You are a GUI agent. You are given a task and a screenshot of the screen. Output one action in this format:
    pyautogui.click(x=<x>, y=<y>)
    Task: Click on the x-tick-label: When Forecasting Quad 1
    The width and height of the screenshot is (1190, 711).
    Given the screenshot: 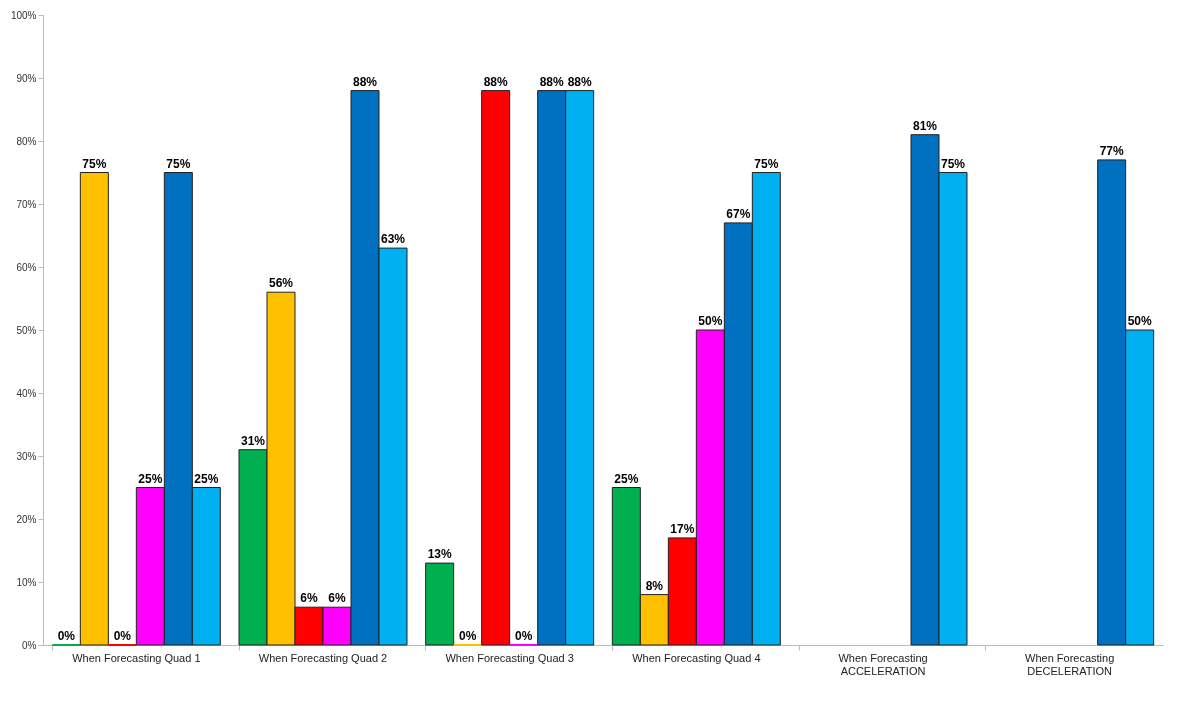 What is the action you would take?
    pyautogui.click(x=136, y=657)
    